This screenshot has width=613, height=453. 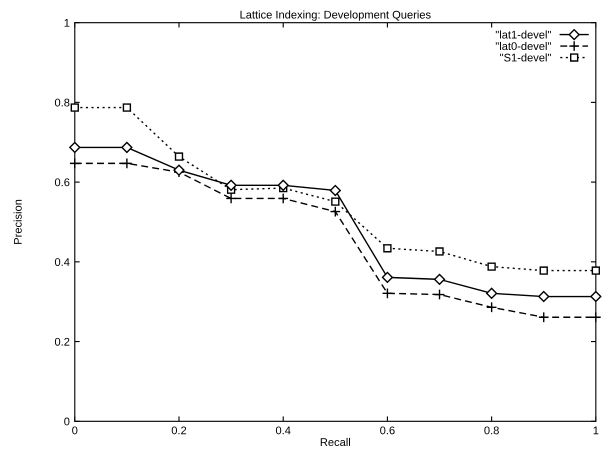 What do you see at coordinates (525, 57) in the screenshot?
I see `legend-label: "S1-devel"` at bounding box center [525, 57].